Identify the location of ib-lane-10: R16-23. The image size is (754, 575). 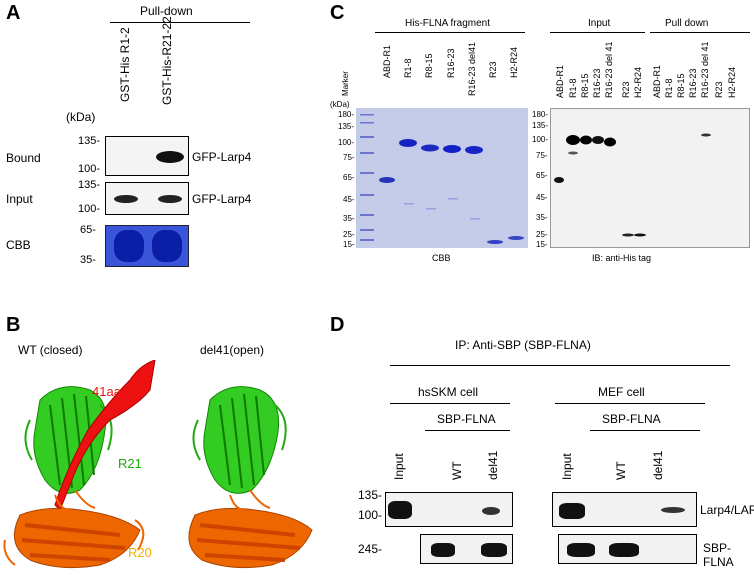
(693, 83).